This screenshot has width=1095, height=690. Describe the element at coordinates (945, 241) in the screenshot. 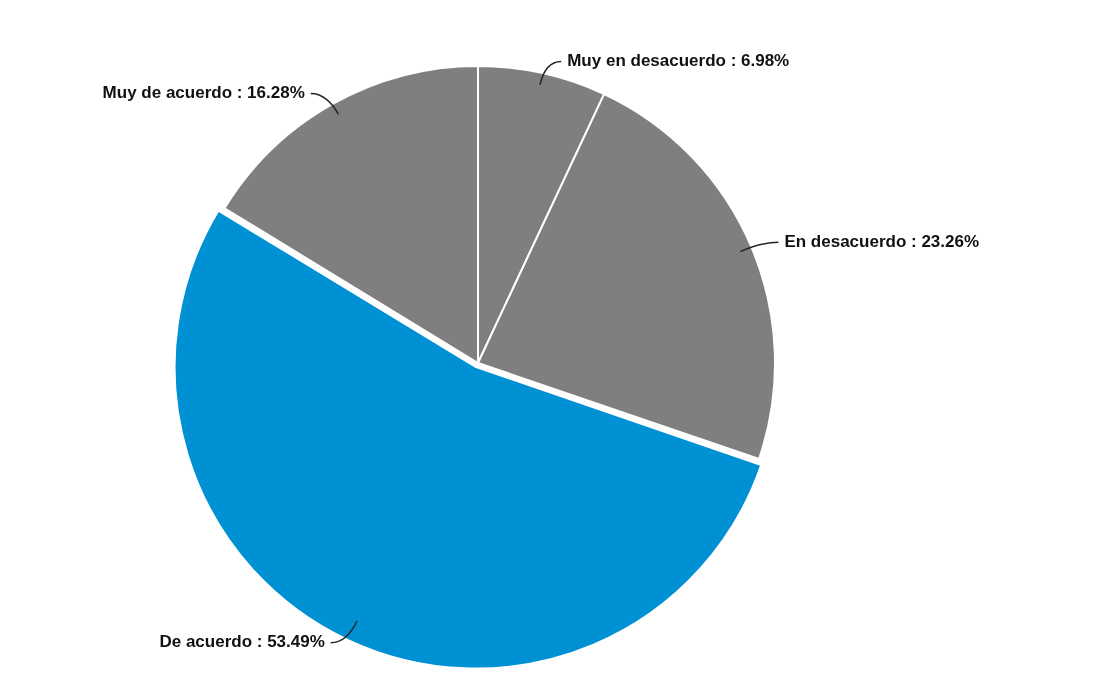

I see `data-label: : 23.26%` at that location.